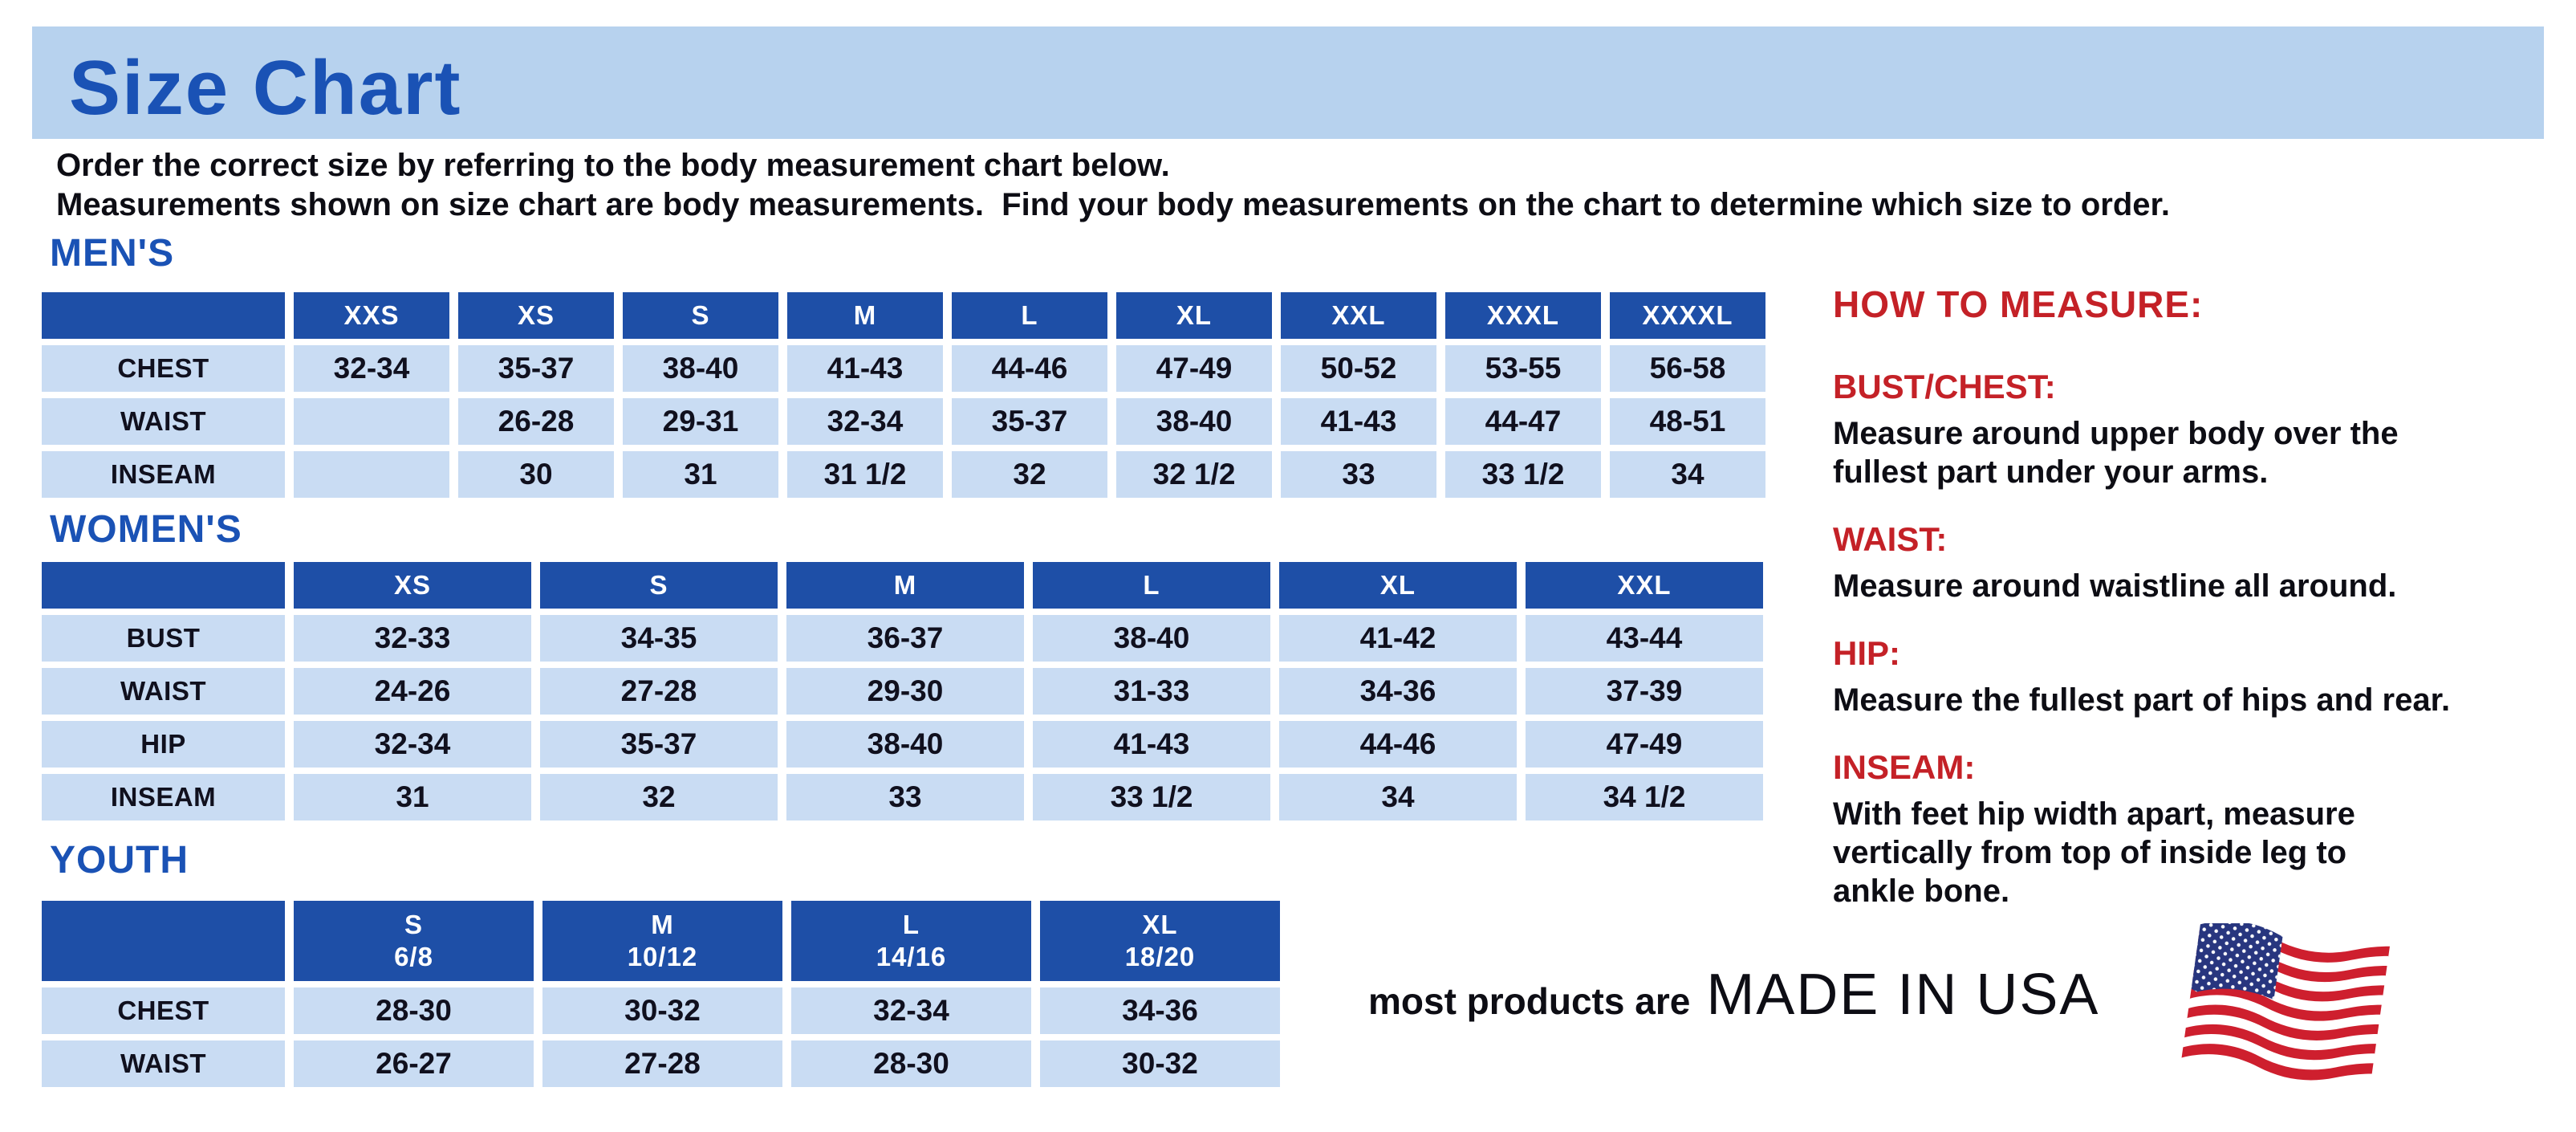 The width and height of the screenshot is (2576, 1132). I want to click on waist-label: WAIST:, so click(1891, 539).